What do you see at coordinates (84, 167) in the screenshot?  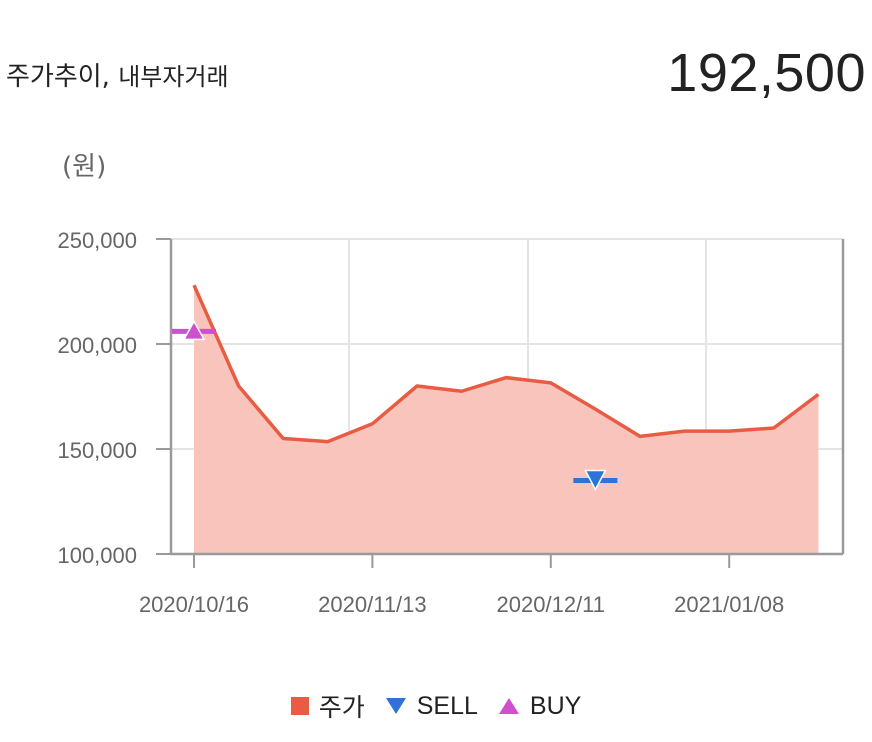 I see `y-axis-unit: (원)` at bounding box center [84, 167].